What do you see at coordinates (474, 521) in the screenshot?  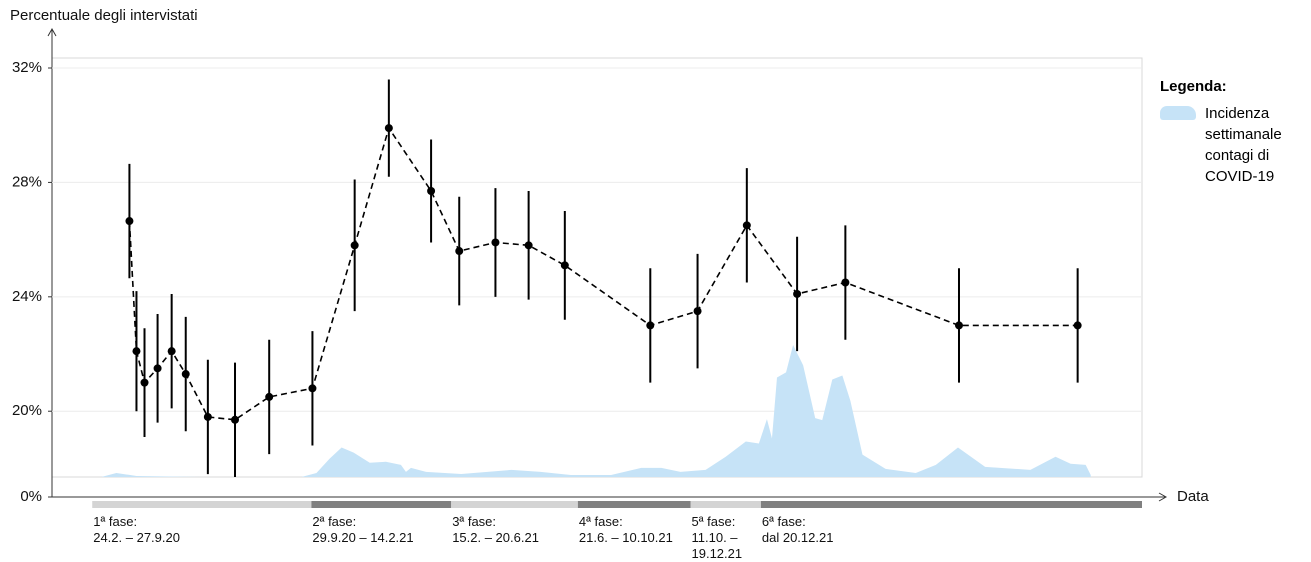 I see `phase-name: 3ª fase:` at bounding box center [474, 521].